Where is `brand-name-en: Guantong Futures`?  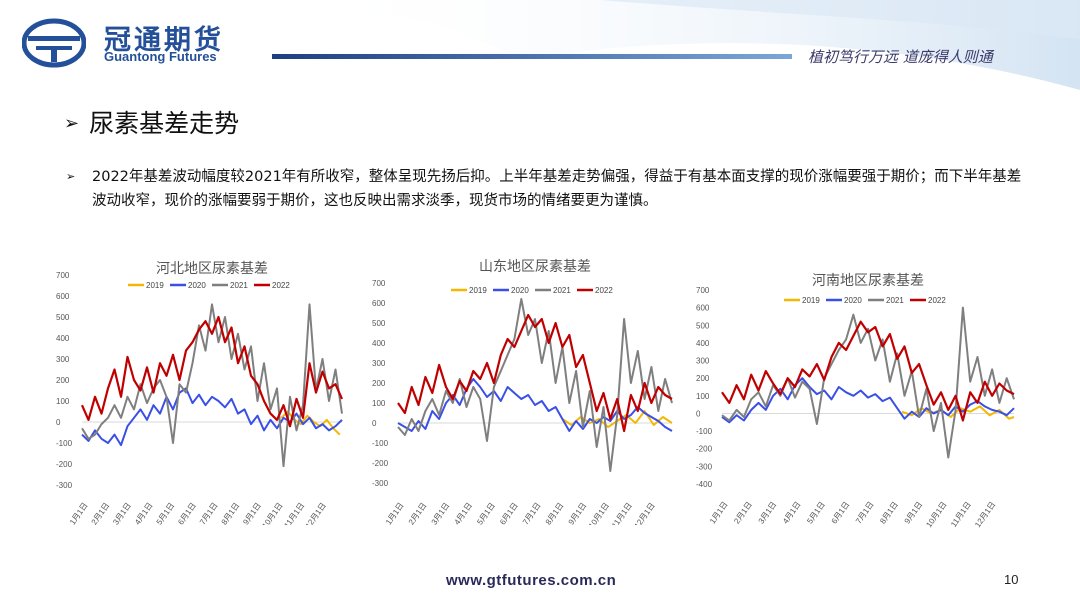
brand-name-en: Guantong Futures is located at coordinates (160, 56).